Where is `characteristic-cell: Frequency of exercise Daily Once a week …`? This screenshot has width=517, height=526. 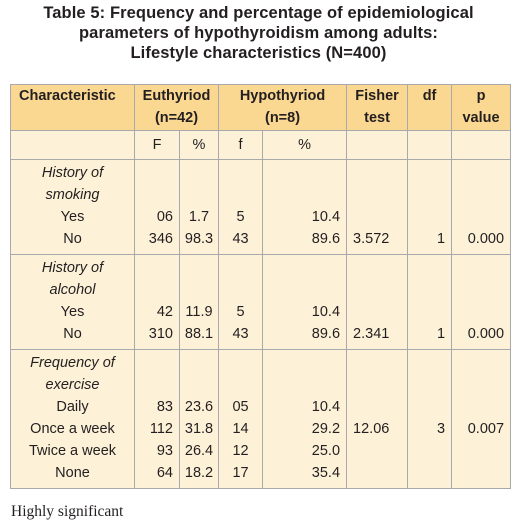
characteristic-cell: Frequency of exercise Daily Once a week … is located at coordinates (72, 419).